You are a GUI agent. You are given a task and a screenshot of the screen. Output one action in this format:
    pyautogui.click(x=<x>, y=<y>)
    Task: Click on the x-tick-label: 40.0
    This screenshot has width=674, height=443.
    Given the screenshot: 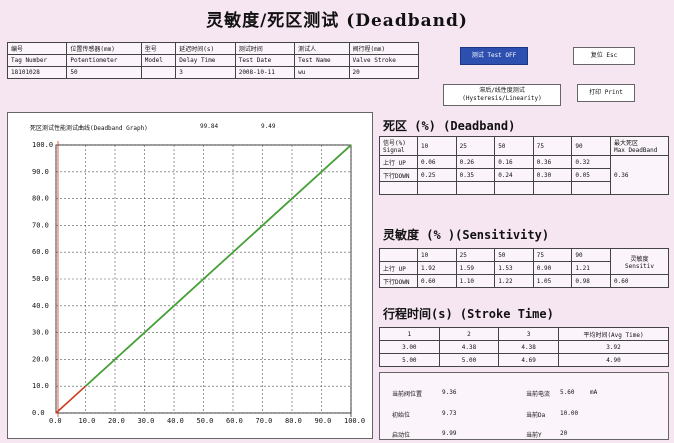 What is the action you would take?
    pyautogui.click(x=175, y=421)
    